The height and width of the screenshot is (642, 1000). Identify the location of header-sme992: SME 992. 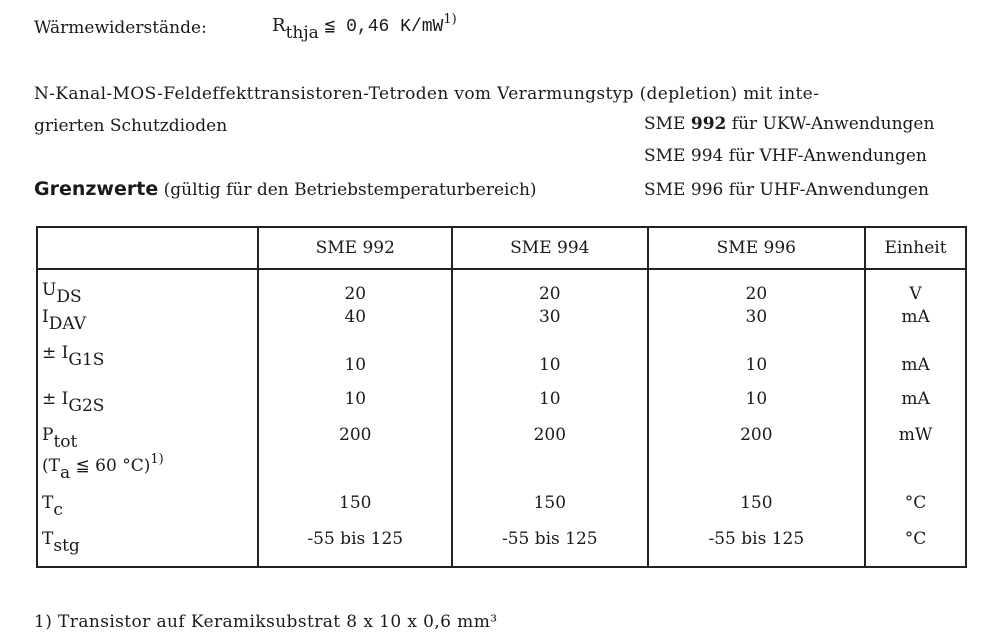
(355, 248).